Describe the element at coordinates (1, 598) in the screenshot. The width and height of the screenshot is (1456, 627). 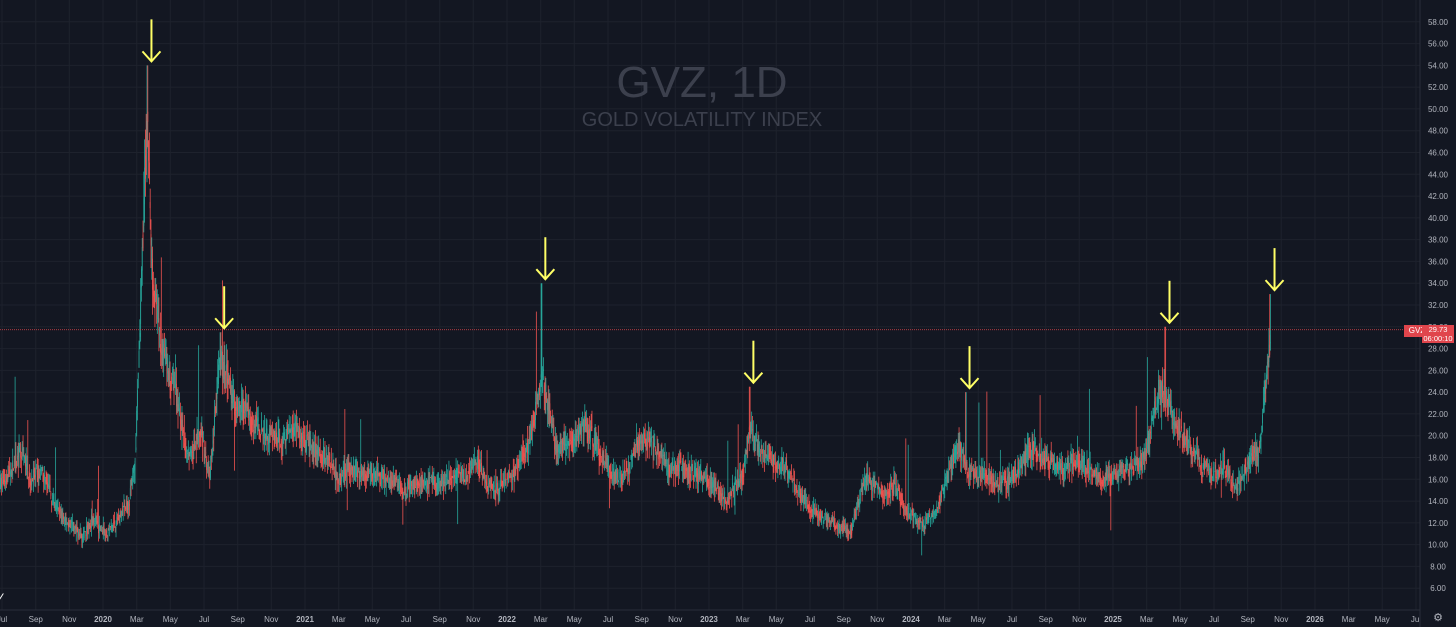
I see `tradingview-logo-icon: ⁄` at that location.